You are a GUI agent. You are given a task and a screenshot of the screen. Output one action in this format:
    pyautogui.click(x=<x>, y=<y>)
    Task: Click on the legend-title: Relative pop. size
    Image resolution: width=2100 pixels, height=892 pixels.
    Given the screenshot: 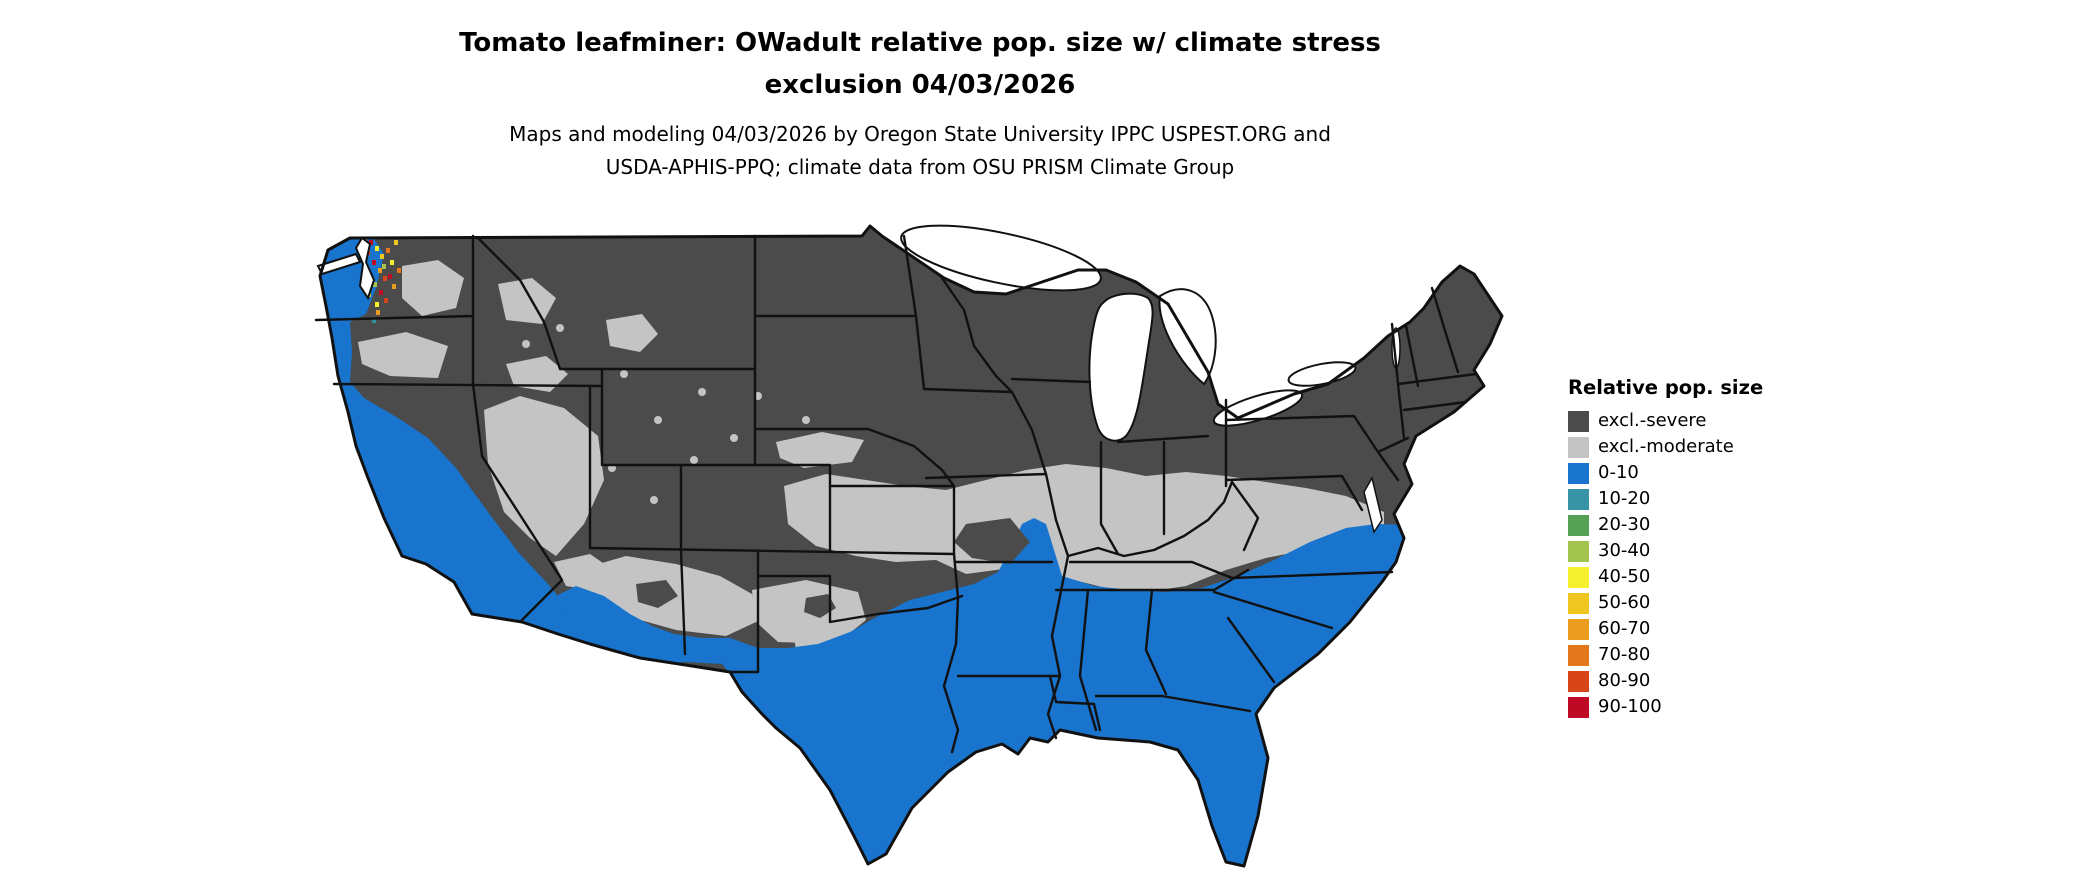 What is the action you would take?
    pyautogui.click(x=1666, y=387)
    